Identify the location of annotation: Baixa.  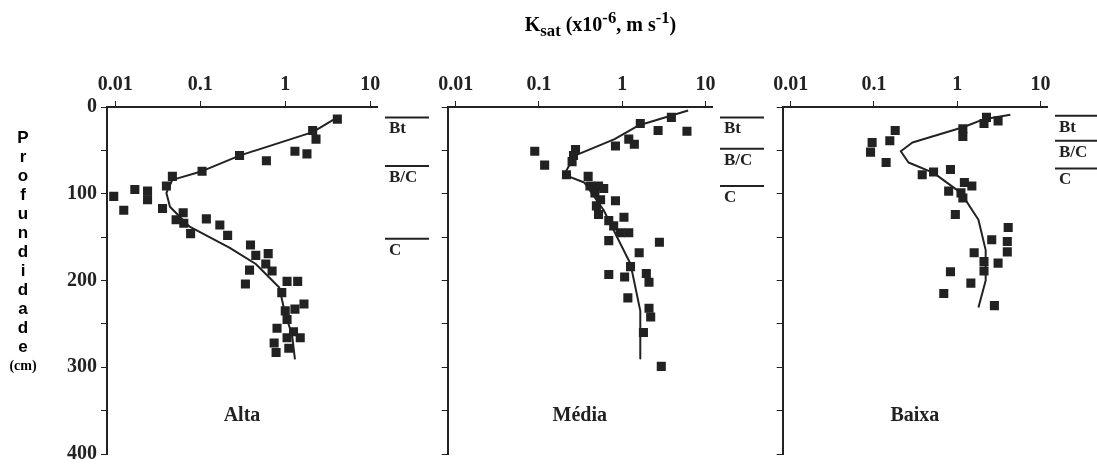
(915, 414).